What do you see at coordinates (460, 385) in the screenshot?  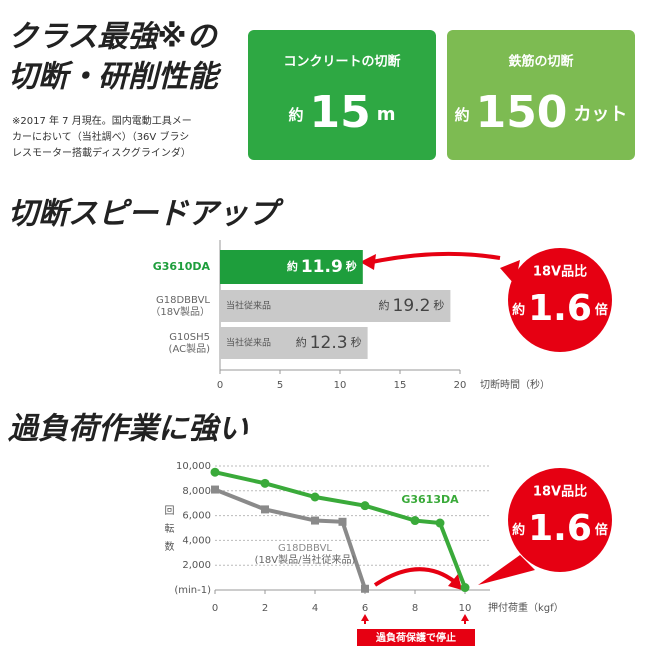 I see `x-tick-label: 20` at bounding box center [460, 385].